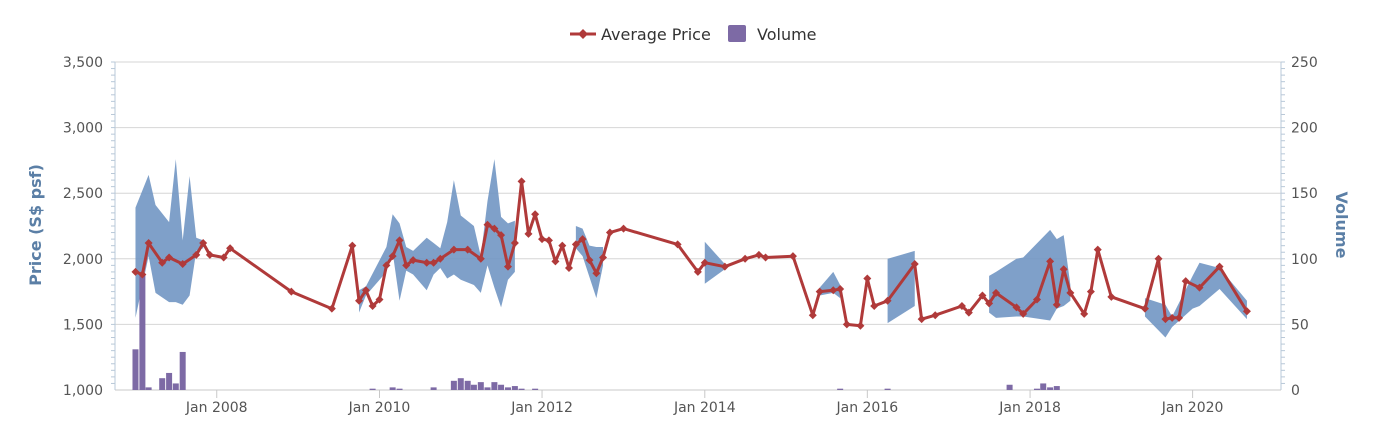  I want to click on y-axis-right-title: Volume, so click(1341, 225).